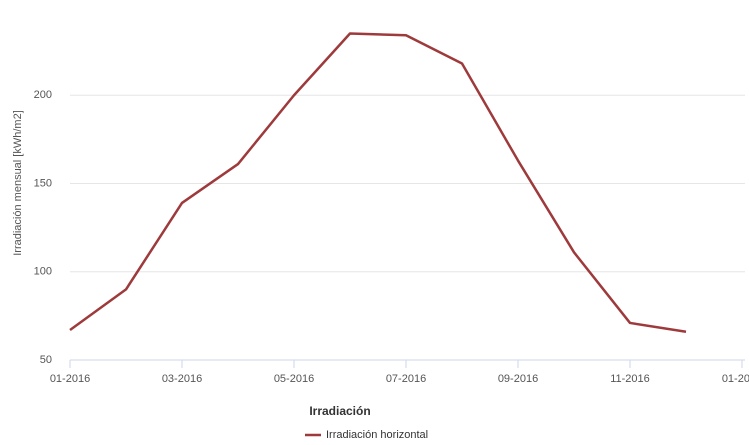 The height and width of the screenshot is (445, 749). I want to click on y-axis-label: Irradiación mensual [kWh/m2], so click(18, 183).